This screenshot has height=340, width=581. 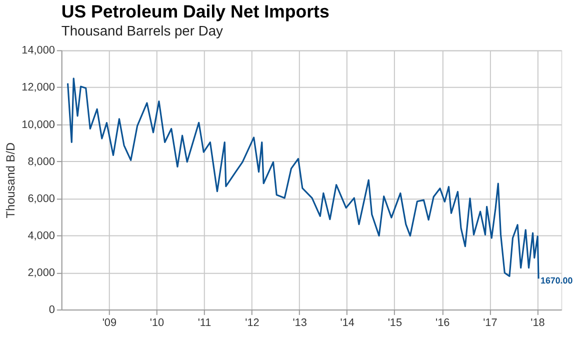 What do you see at coordinates (142, 30) in the screenshot?
I see `chart-subtitle: Thousand Barrels per Day` at bounding box center [142, 30].